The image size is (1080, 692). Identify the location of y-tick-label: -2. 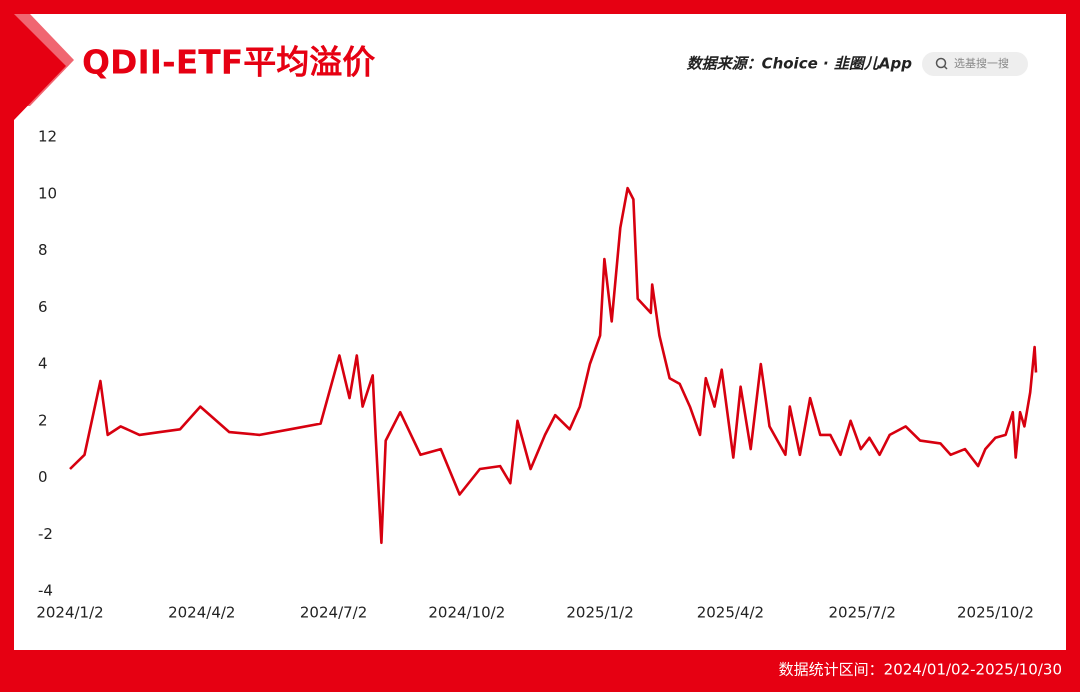
(45, 534).